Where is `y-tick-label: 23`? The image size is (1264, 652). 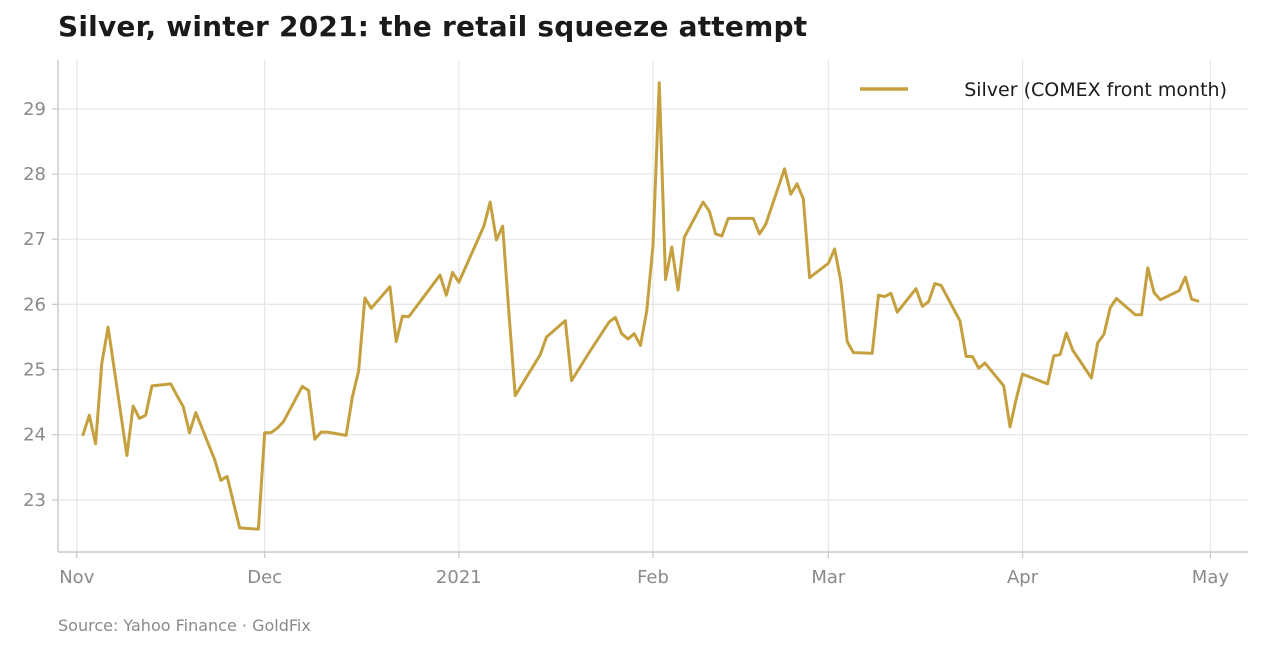
y-tick-label: 23 is located at coordinates (34, 500).